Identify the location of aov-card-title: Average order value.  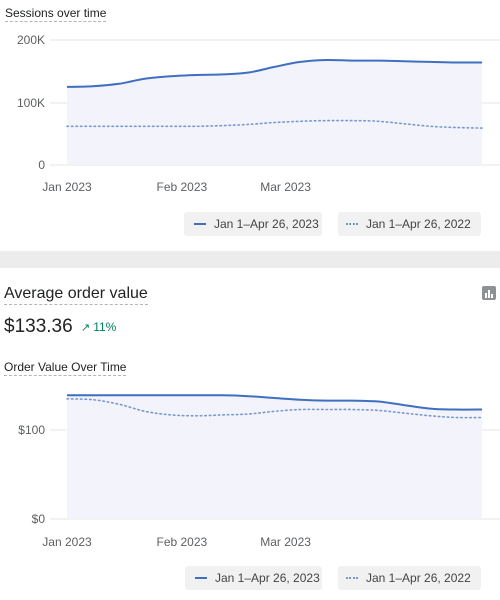
(76, 294).